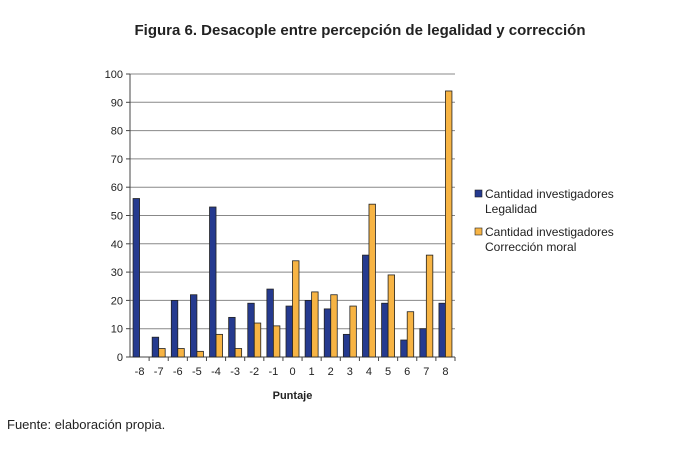  What do you see at coordinates (140, 372) in the screenshot?
I see `x-tick-label: -8` at bounding box center [140, 372].